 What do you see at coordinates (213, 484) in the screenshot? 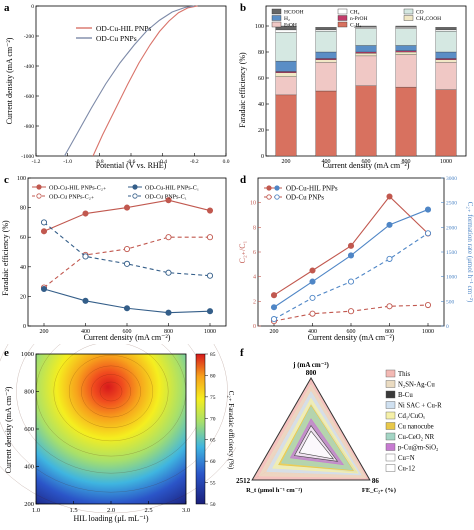
I see `colorbar-tick-label: 55` at bounding box center [213, 484].